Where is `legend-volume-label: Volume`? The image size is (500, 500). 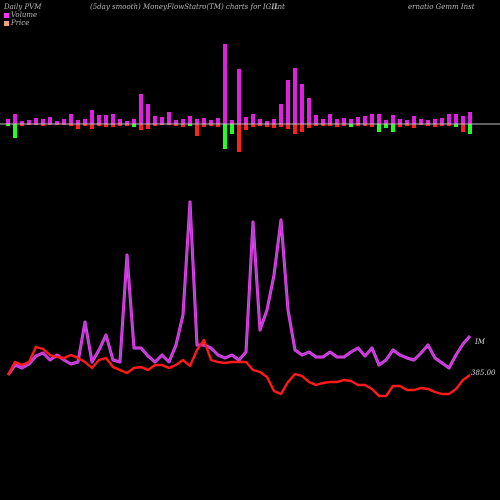 legend-volume-label: Volume is located at coordinates (24, 15).